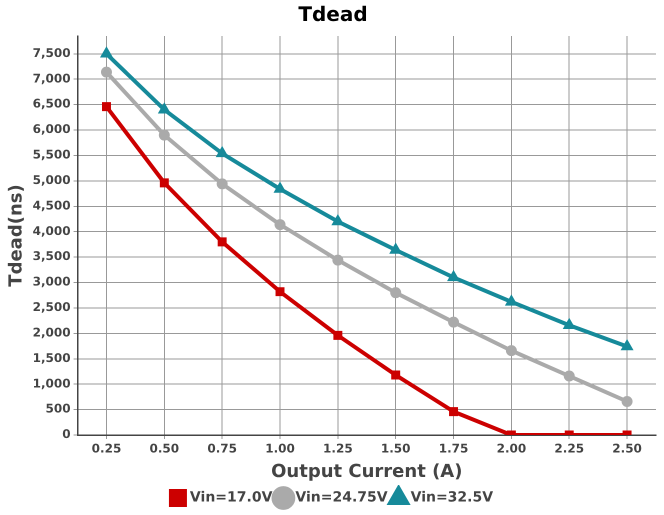 Image resolution: width=664 pixels, height=515 pixels. Describe the element at coordinates (107, 448) in the screenshot. I see `x-tick-label: 0.25` at that location.